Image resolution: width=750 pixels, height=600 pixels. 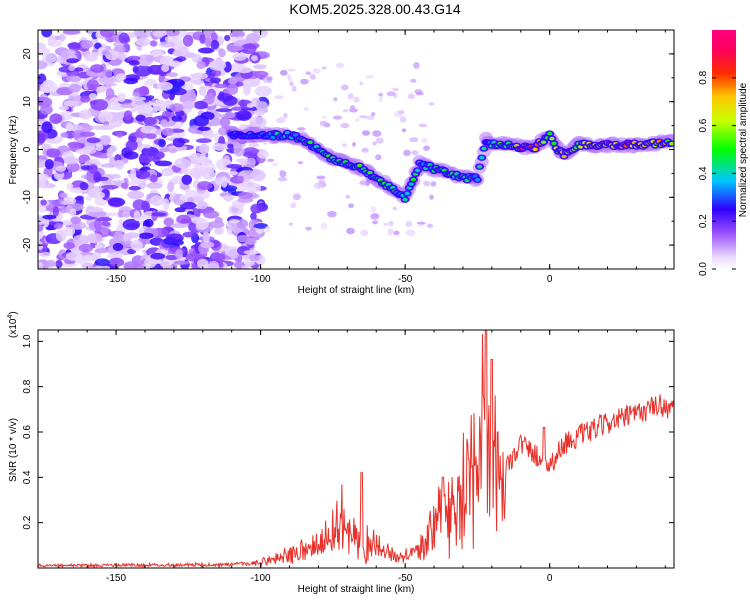 What do you see at coordinates (27, 432) in the screenshot?
I see `y-tick-label: 0.6` at bounding box center [27, 432].